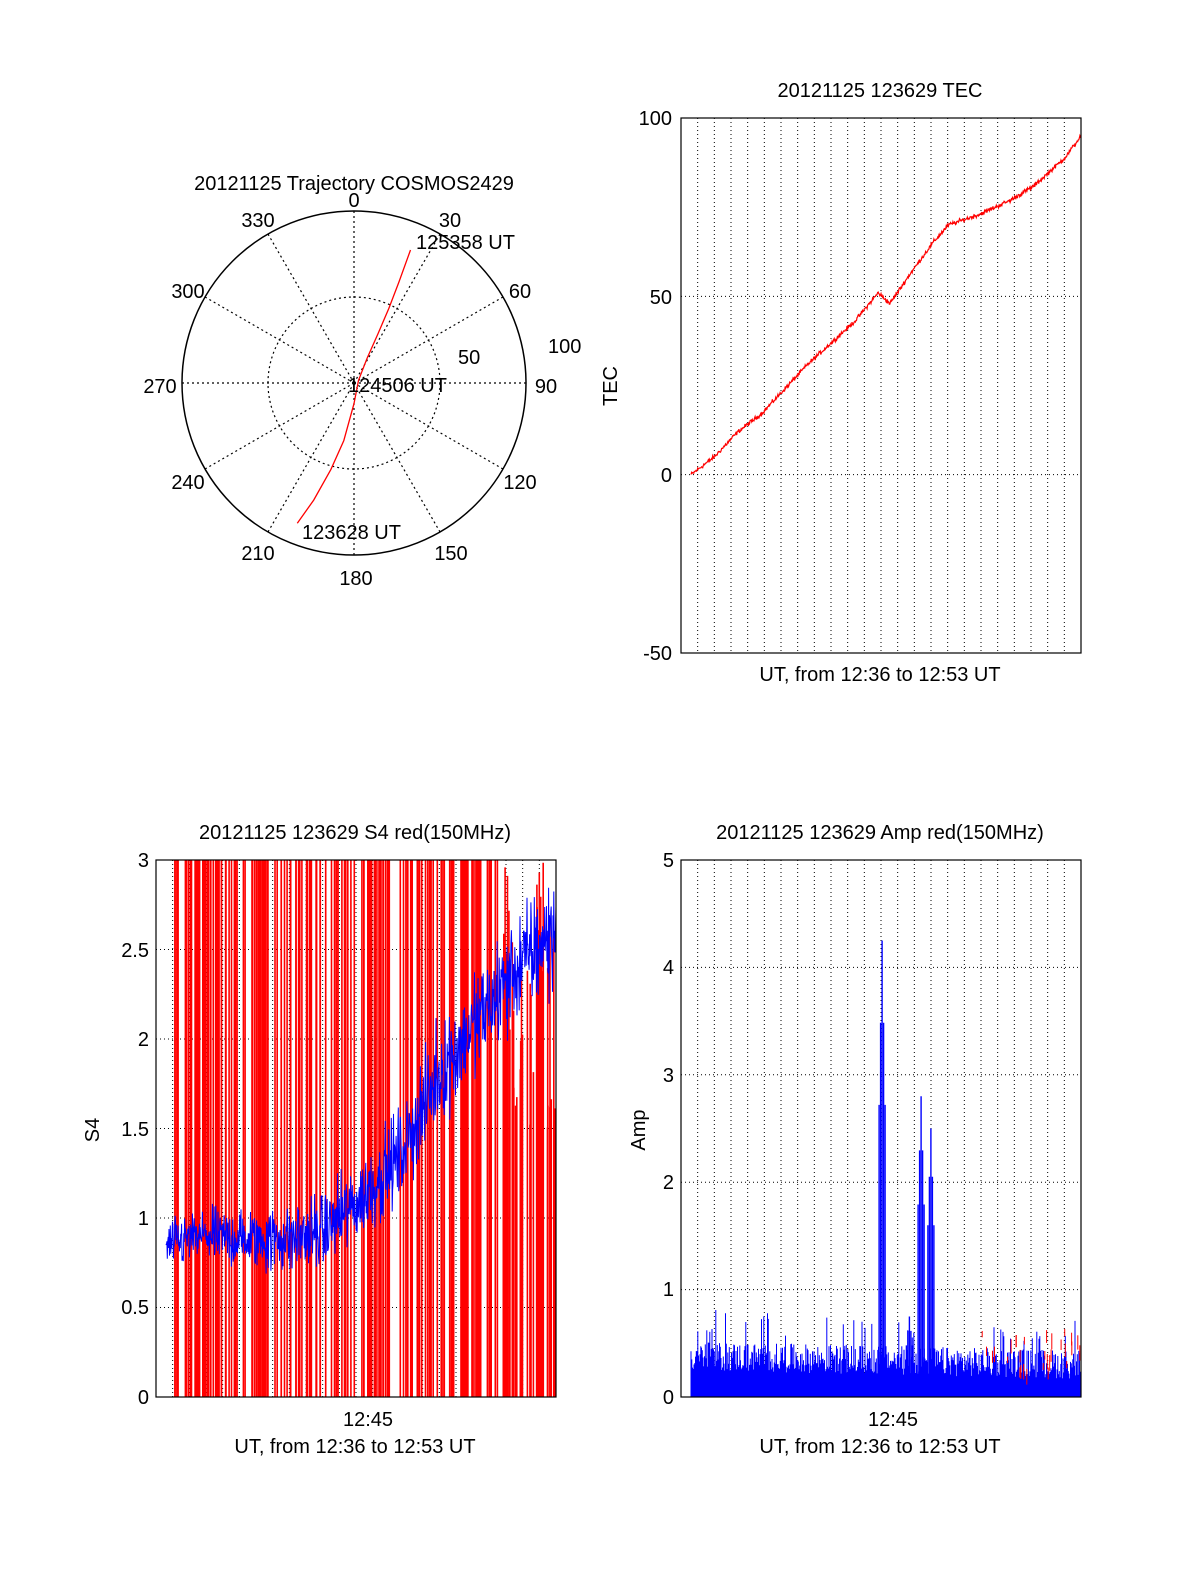  What do you see at coordinates (1031, 1356) in the screenshot?
I see `amp-red-spikes` at bounding box center [1031, 1356].